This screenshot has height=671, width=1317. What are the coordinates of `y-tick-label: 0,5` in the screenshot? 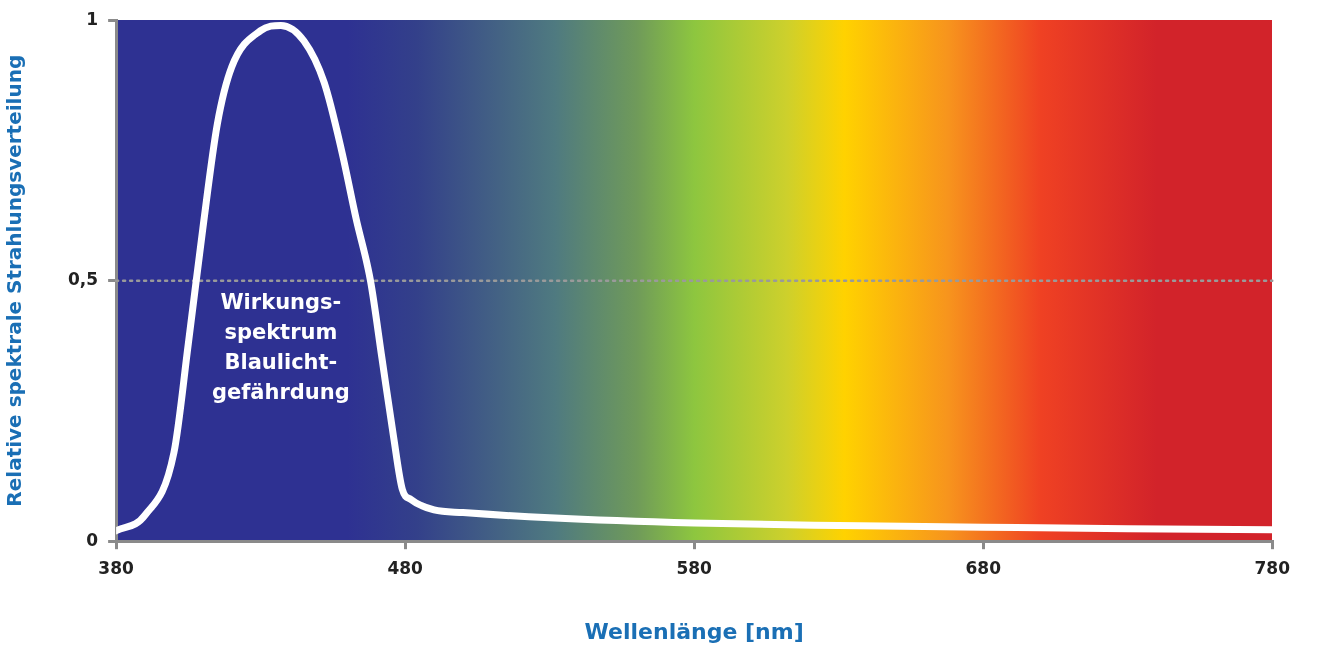 It's located at (83, 279).